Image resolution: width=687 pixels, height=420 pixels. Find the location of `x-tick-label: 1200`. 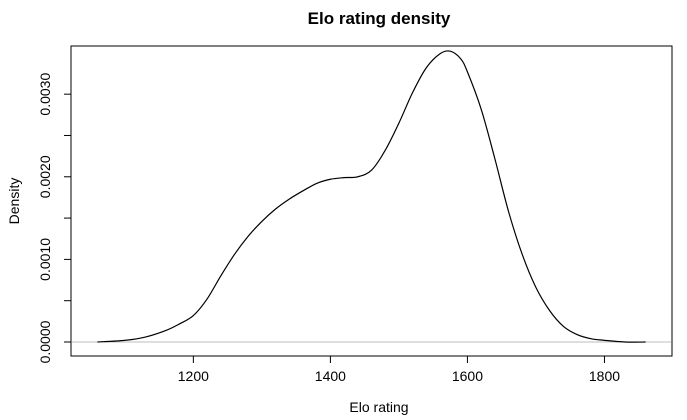

x-tick-label: 1200 is located at coordinates (193, 376).